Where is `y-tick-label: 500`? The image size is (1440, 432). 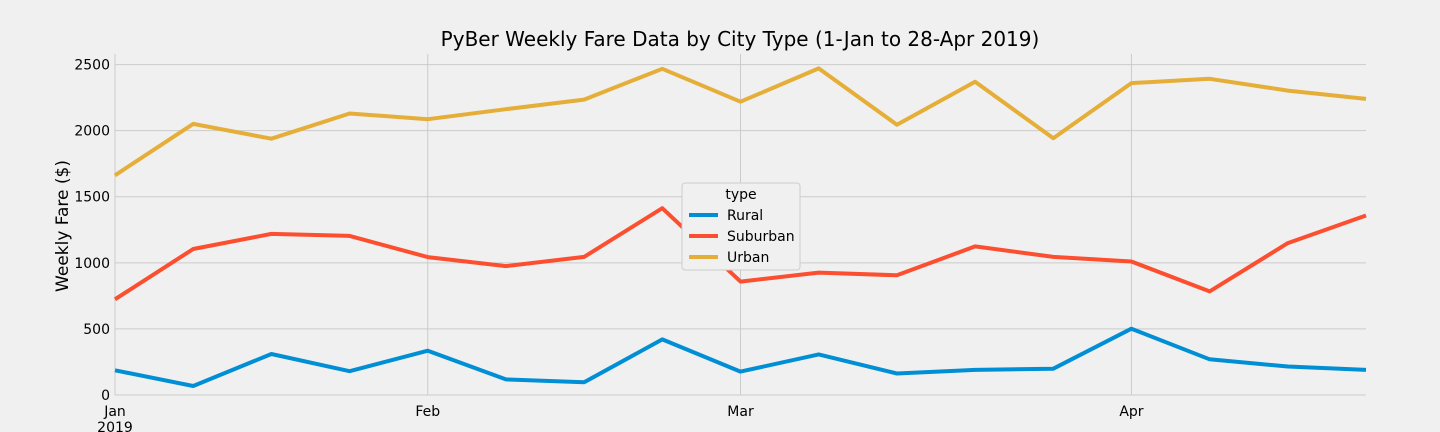
y-tick-label: 500 is located at coordinates (96, 330).